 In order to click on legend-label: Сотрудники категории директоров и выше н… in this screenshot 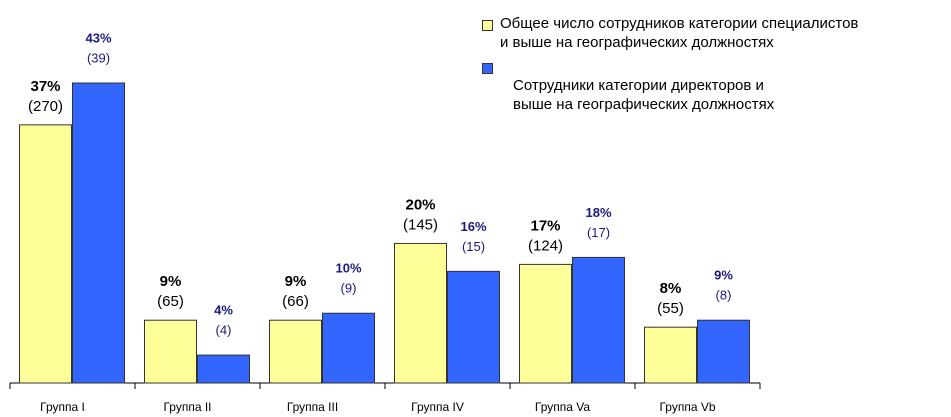, I will do `click(644, 95)`.